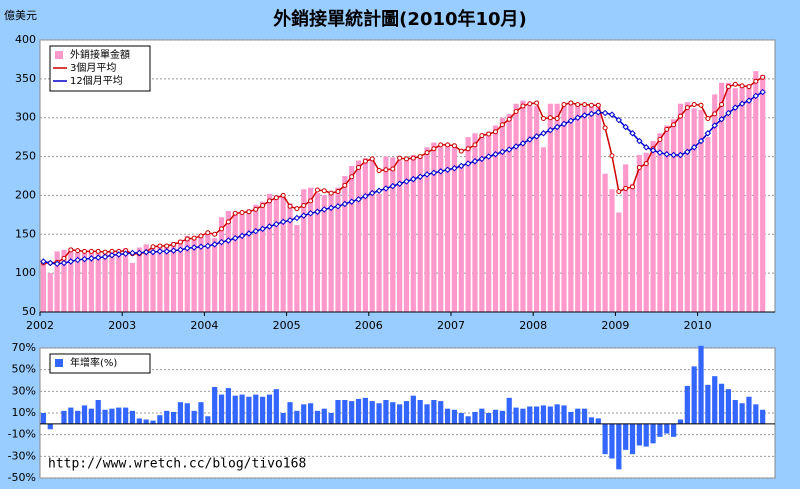  What do you see at coordinates (24, 390) in the screenshot?
I see `y-tick-label: 30%` at bounding box center [24, 390].